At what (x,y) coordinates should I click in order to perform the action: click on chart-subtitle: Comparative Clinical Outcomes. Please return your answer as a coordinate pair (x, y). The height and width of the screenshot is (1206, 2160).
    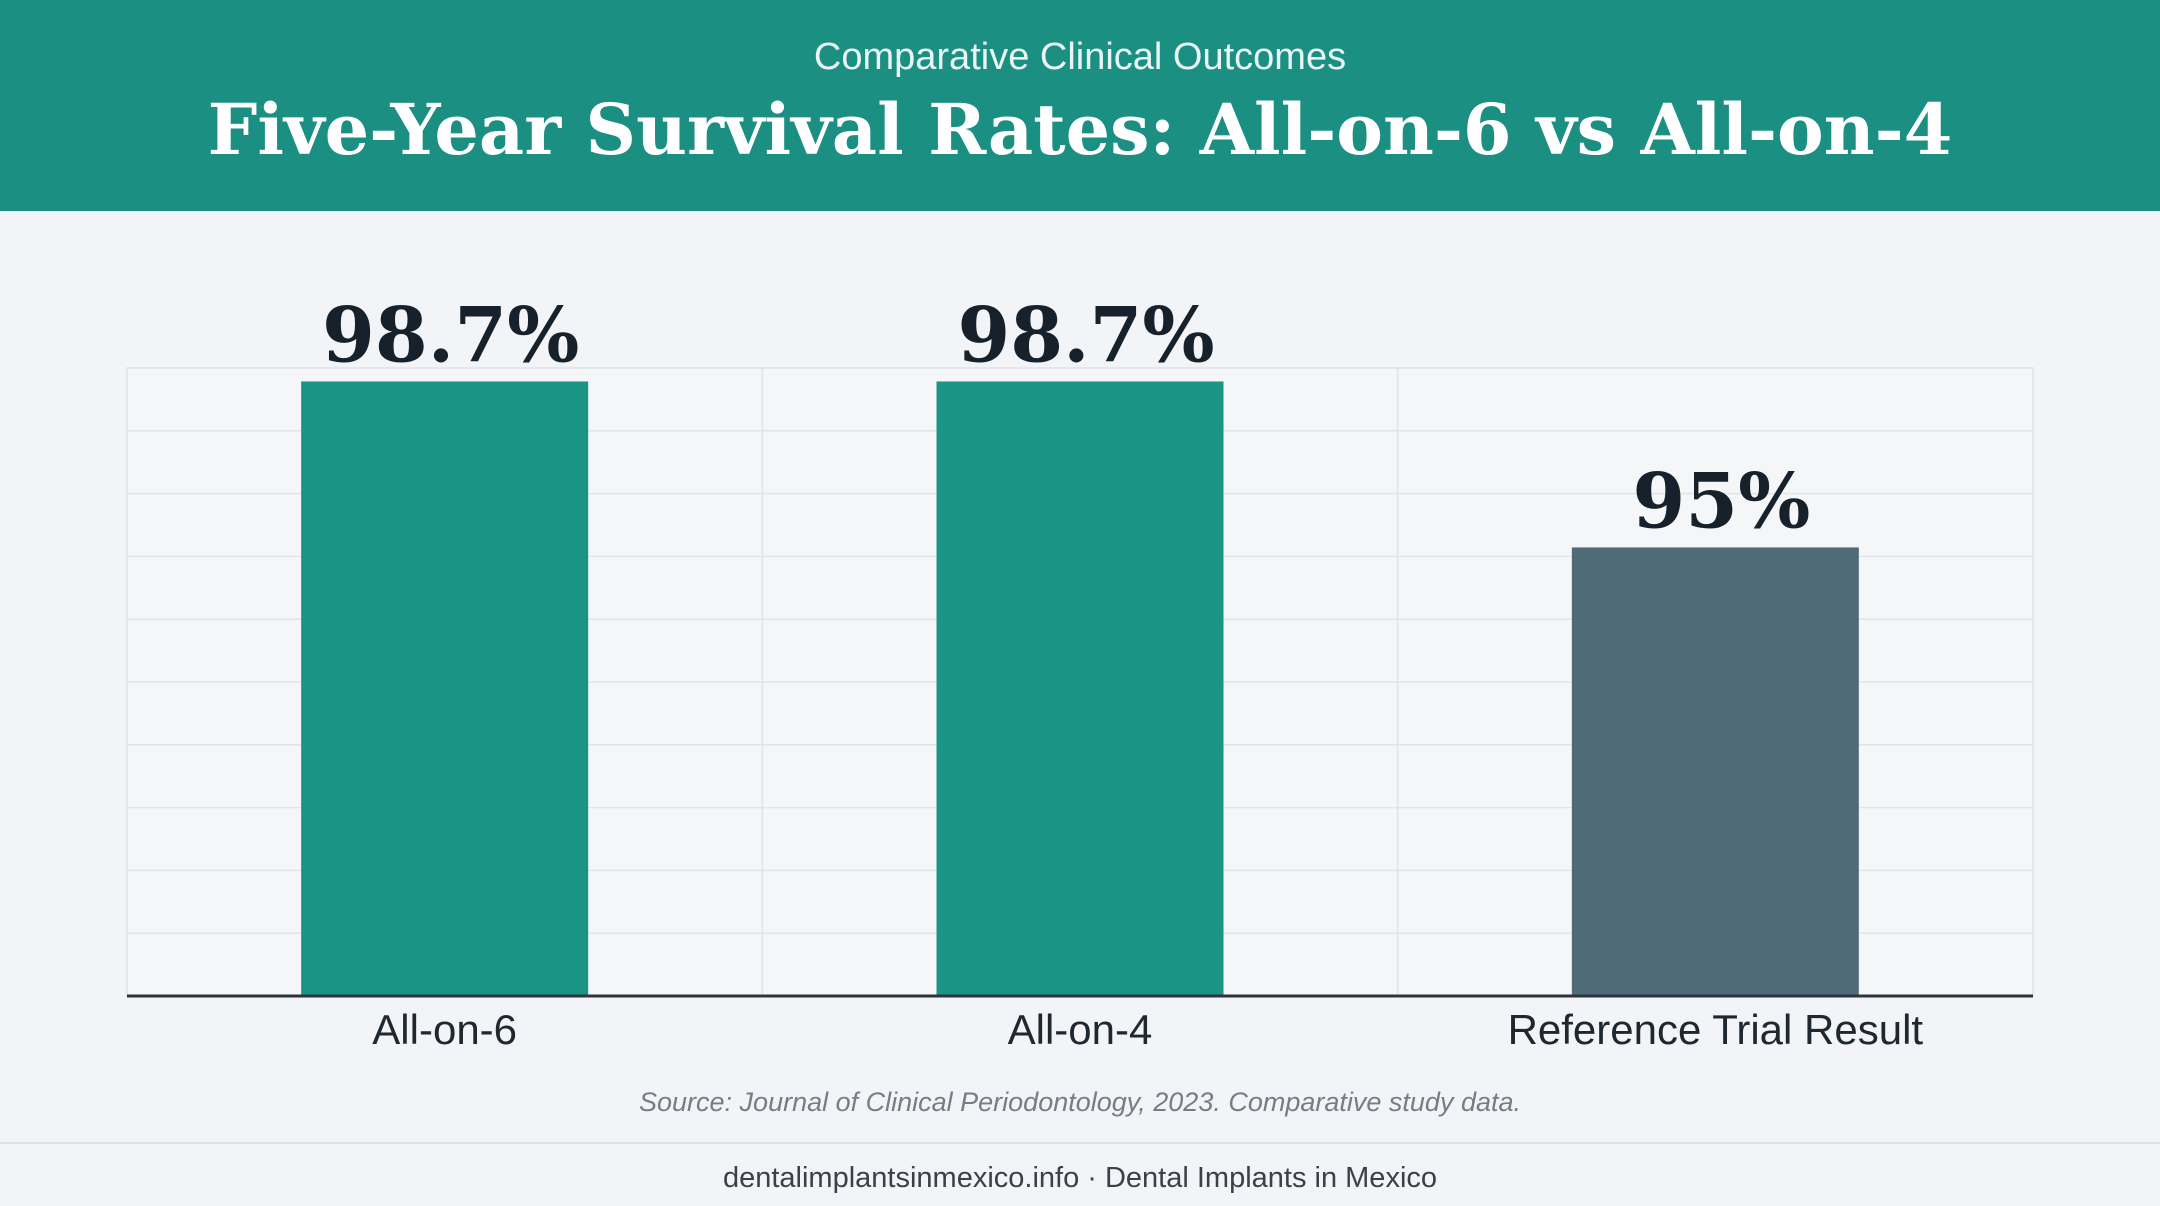
    Looking at the image, I should click on (1080, 57).